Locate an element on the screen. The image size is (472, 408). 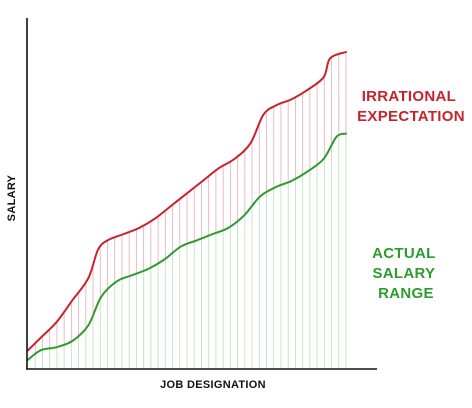
series-label-actual-salary-range: ACTUAL SALARY RANGE is located at coordinates (406, 273).